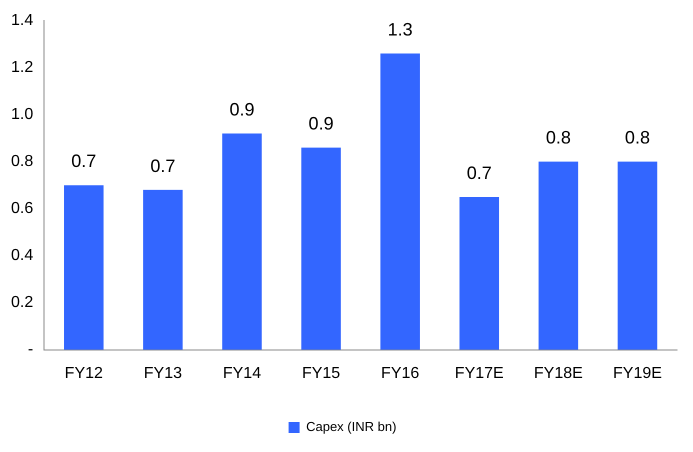 This screenshot has width=693, height=452. What do you see at coordinates (84, 373) in the screenshot?
I see `x-tick-label: FY12` at bounding box center [84, 373].